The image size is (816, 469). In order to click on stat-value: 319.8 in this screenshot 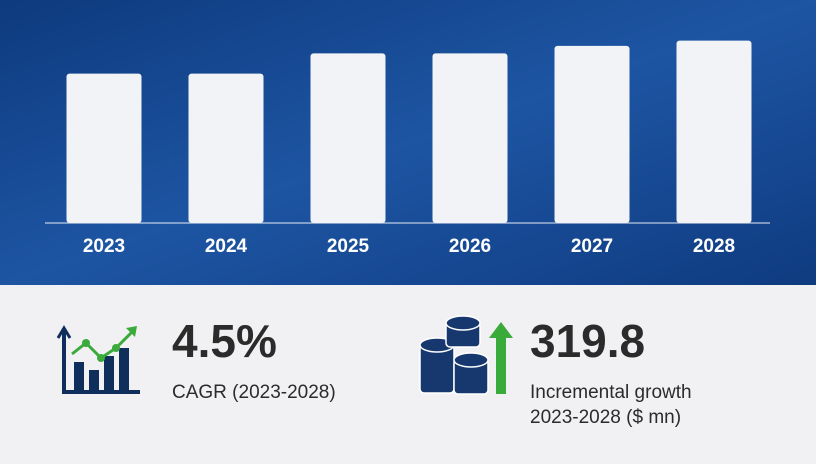, I will do `click(587, 341)`.